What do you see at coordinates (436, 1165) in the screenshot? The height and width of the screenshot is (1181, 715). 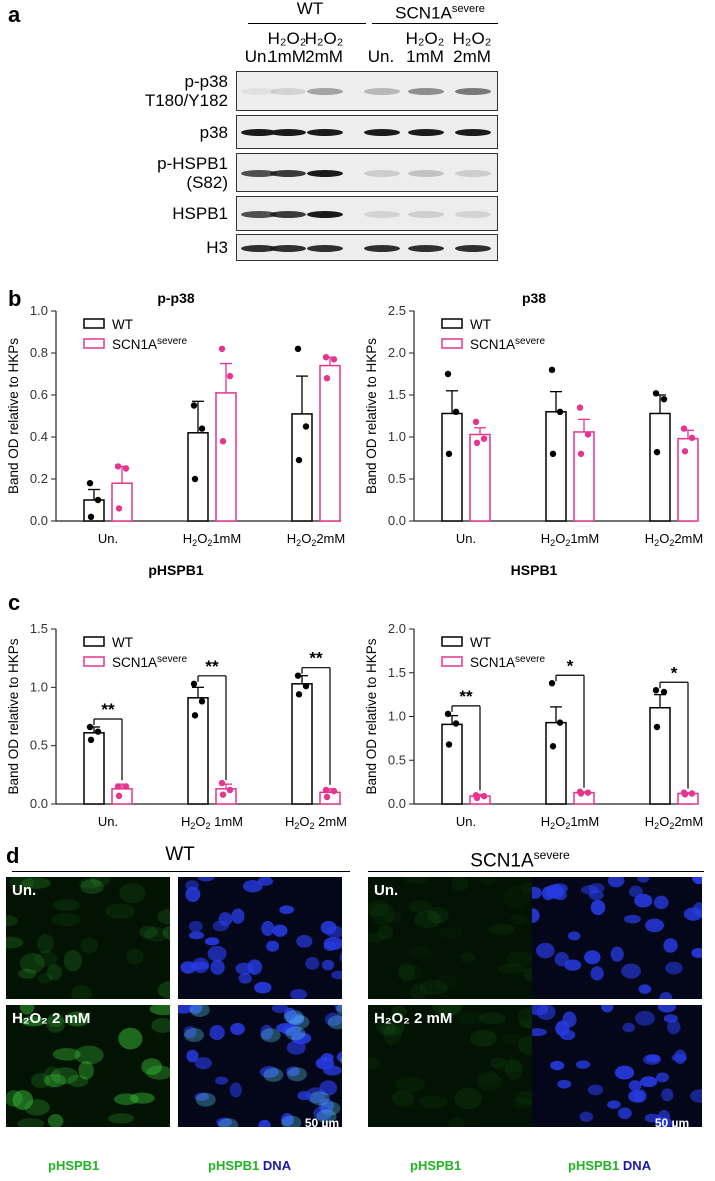 I see `caption-phspb1-2: pHSPB1` at bounding box center [436, 1165].